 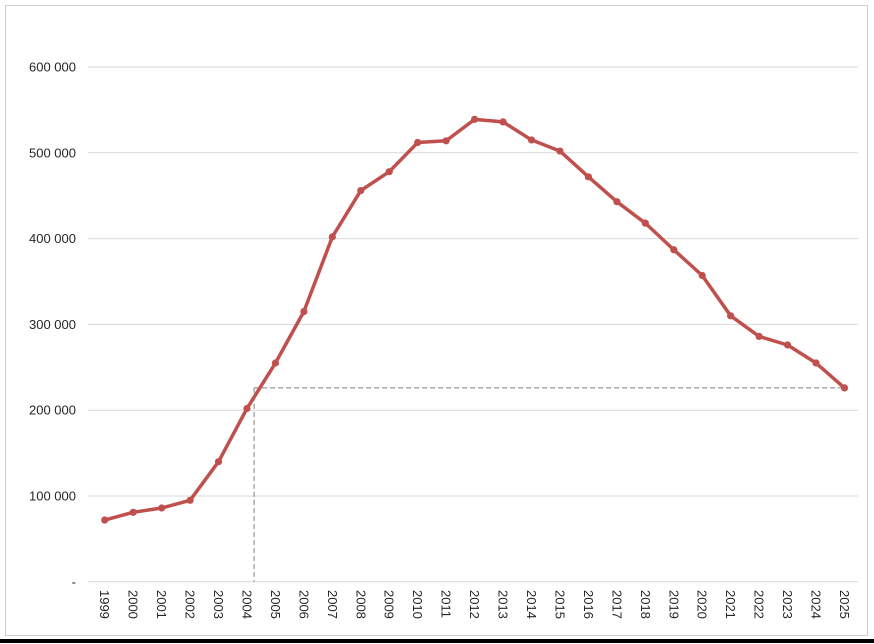 What do you see at coordinates (531, 140) in the screenshot?
I see `data-point-2014` at bounding box center [531, 140].